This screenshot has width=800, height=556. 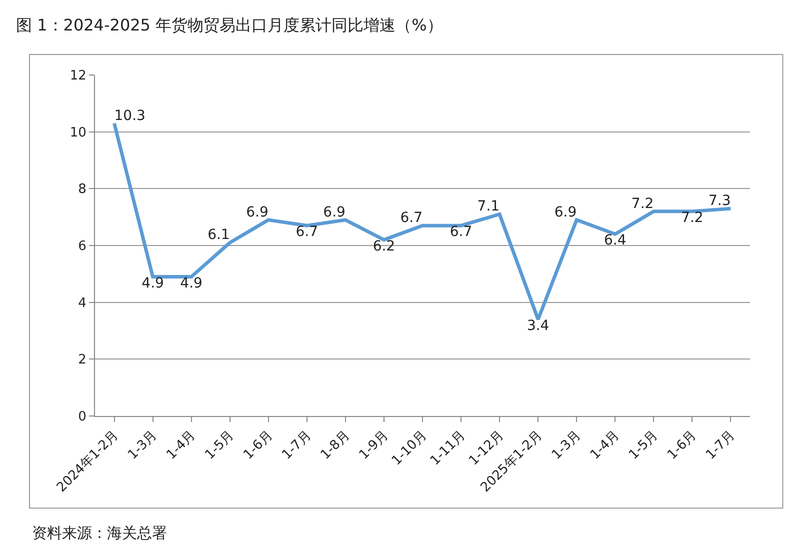 What do you see at coordinates (335, 445) in the screenshot?
I see `x-tick-label: 1-8月` at bounding box center [335, 445].